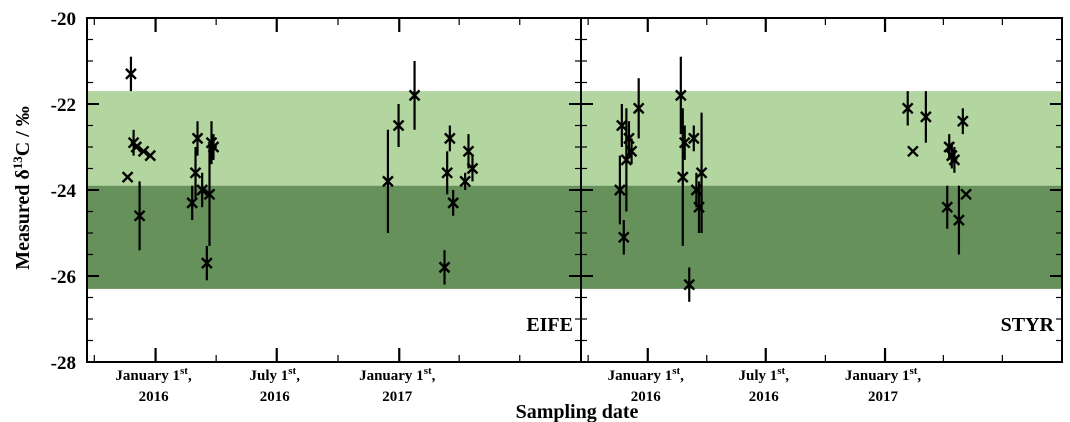 The width and height of the screenshot is (1070, 422). What do you see at coordinates (17, 163) in the screenshot?
I see `y-axis-title-sup: 13` at bounding box center [17, 163].